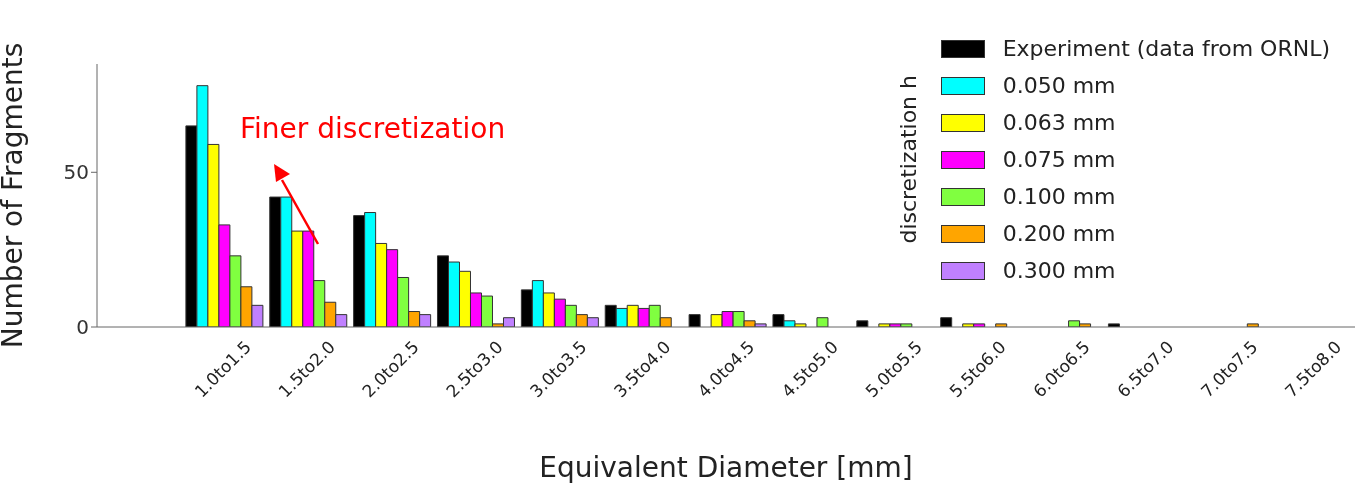 This screenshot has width=1360, height=485. I want to click on y-tick-label: 0, so click(82, 327).